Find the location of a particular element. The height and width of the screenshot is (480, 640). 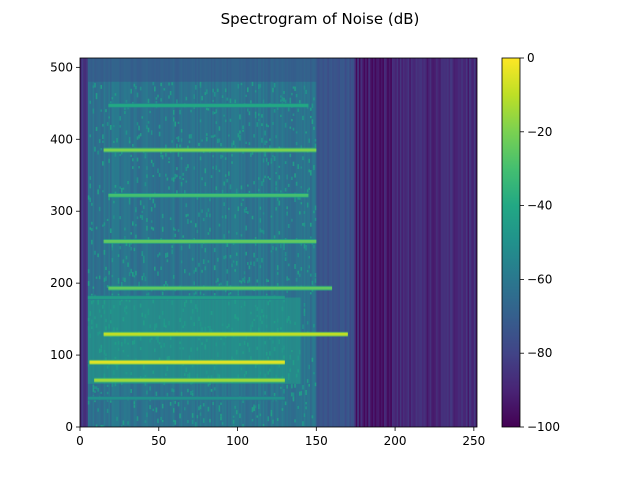

x-tick-label: 0 is located at coordinates (80, 441).